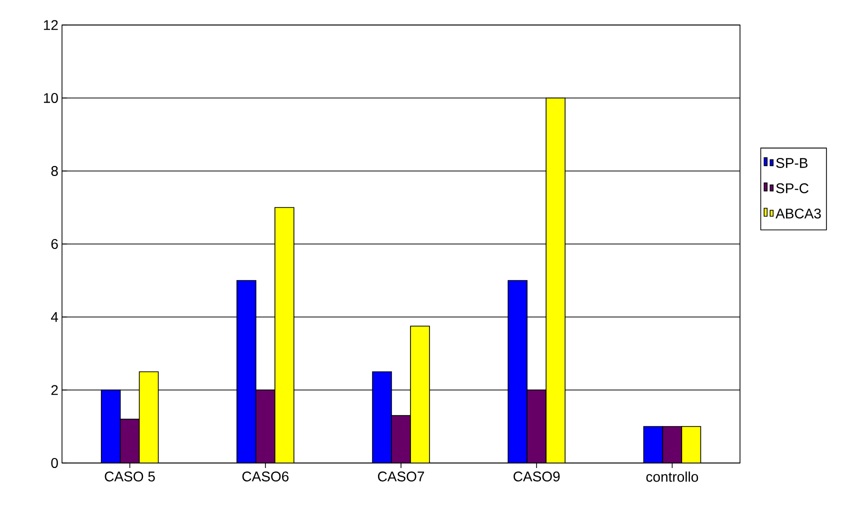 The height and width of the screenshot is (515, 867). What do you see at coordinates (792, 188) in the screenshot?
I see `legend-label: SP-C` at bounding box center [792, 188].